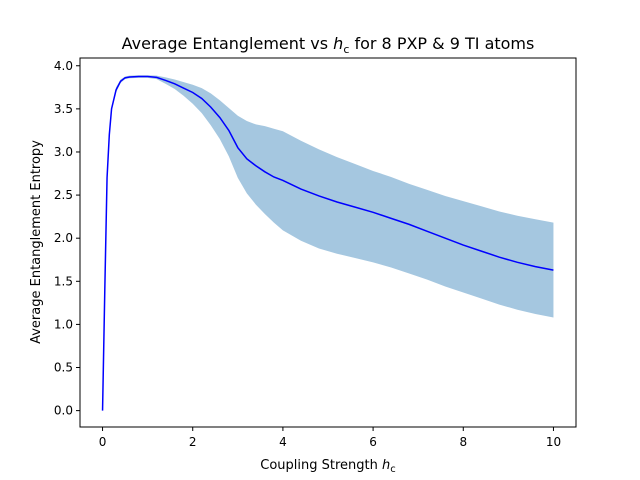 Image resolution: width=640 pixels, height=480 pixels. What do you see at coordinates (330, 438) in the screenshot?
I see `x-axis-ticks: 0 2 4 6 8 10` at bounding box center [330, 438].